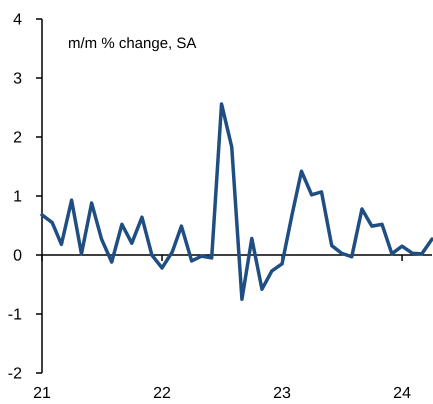 The height and width of the screenshot is (404, 433). What do you see at coordinates (132, 43) in the screenshot?
I see `text: m/m % change, SA` at bounding box center [132, 43].